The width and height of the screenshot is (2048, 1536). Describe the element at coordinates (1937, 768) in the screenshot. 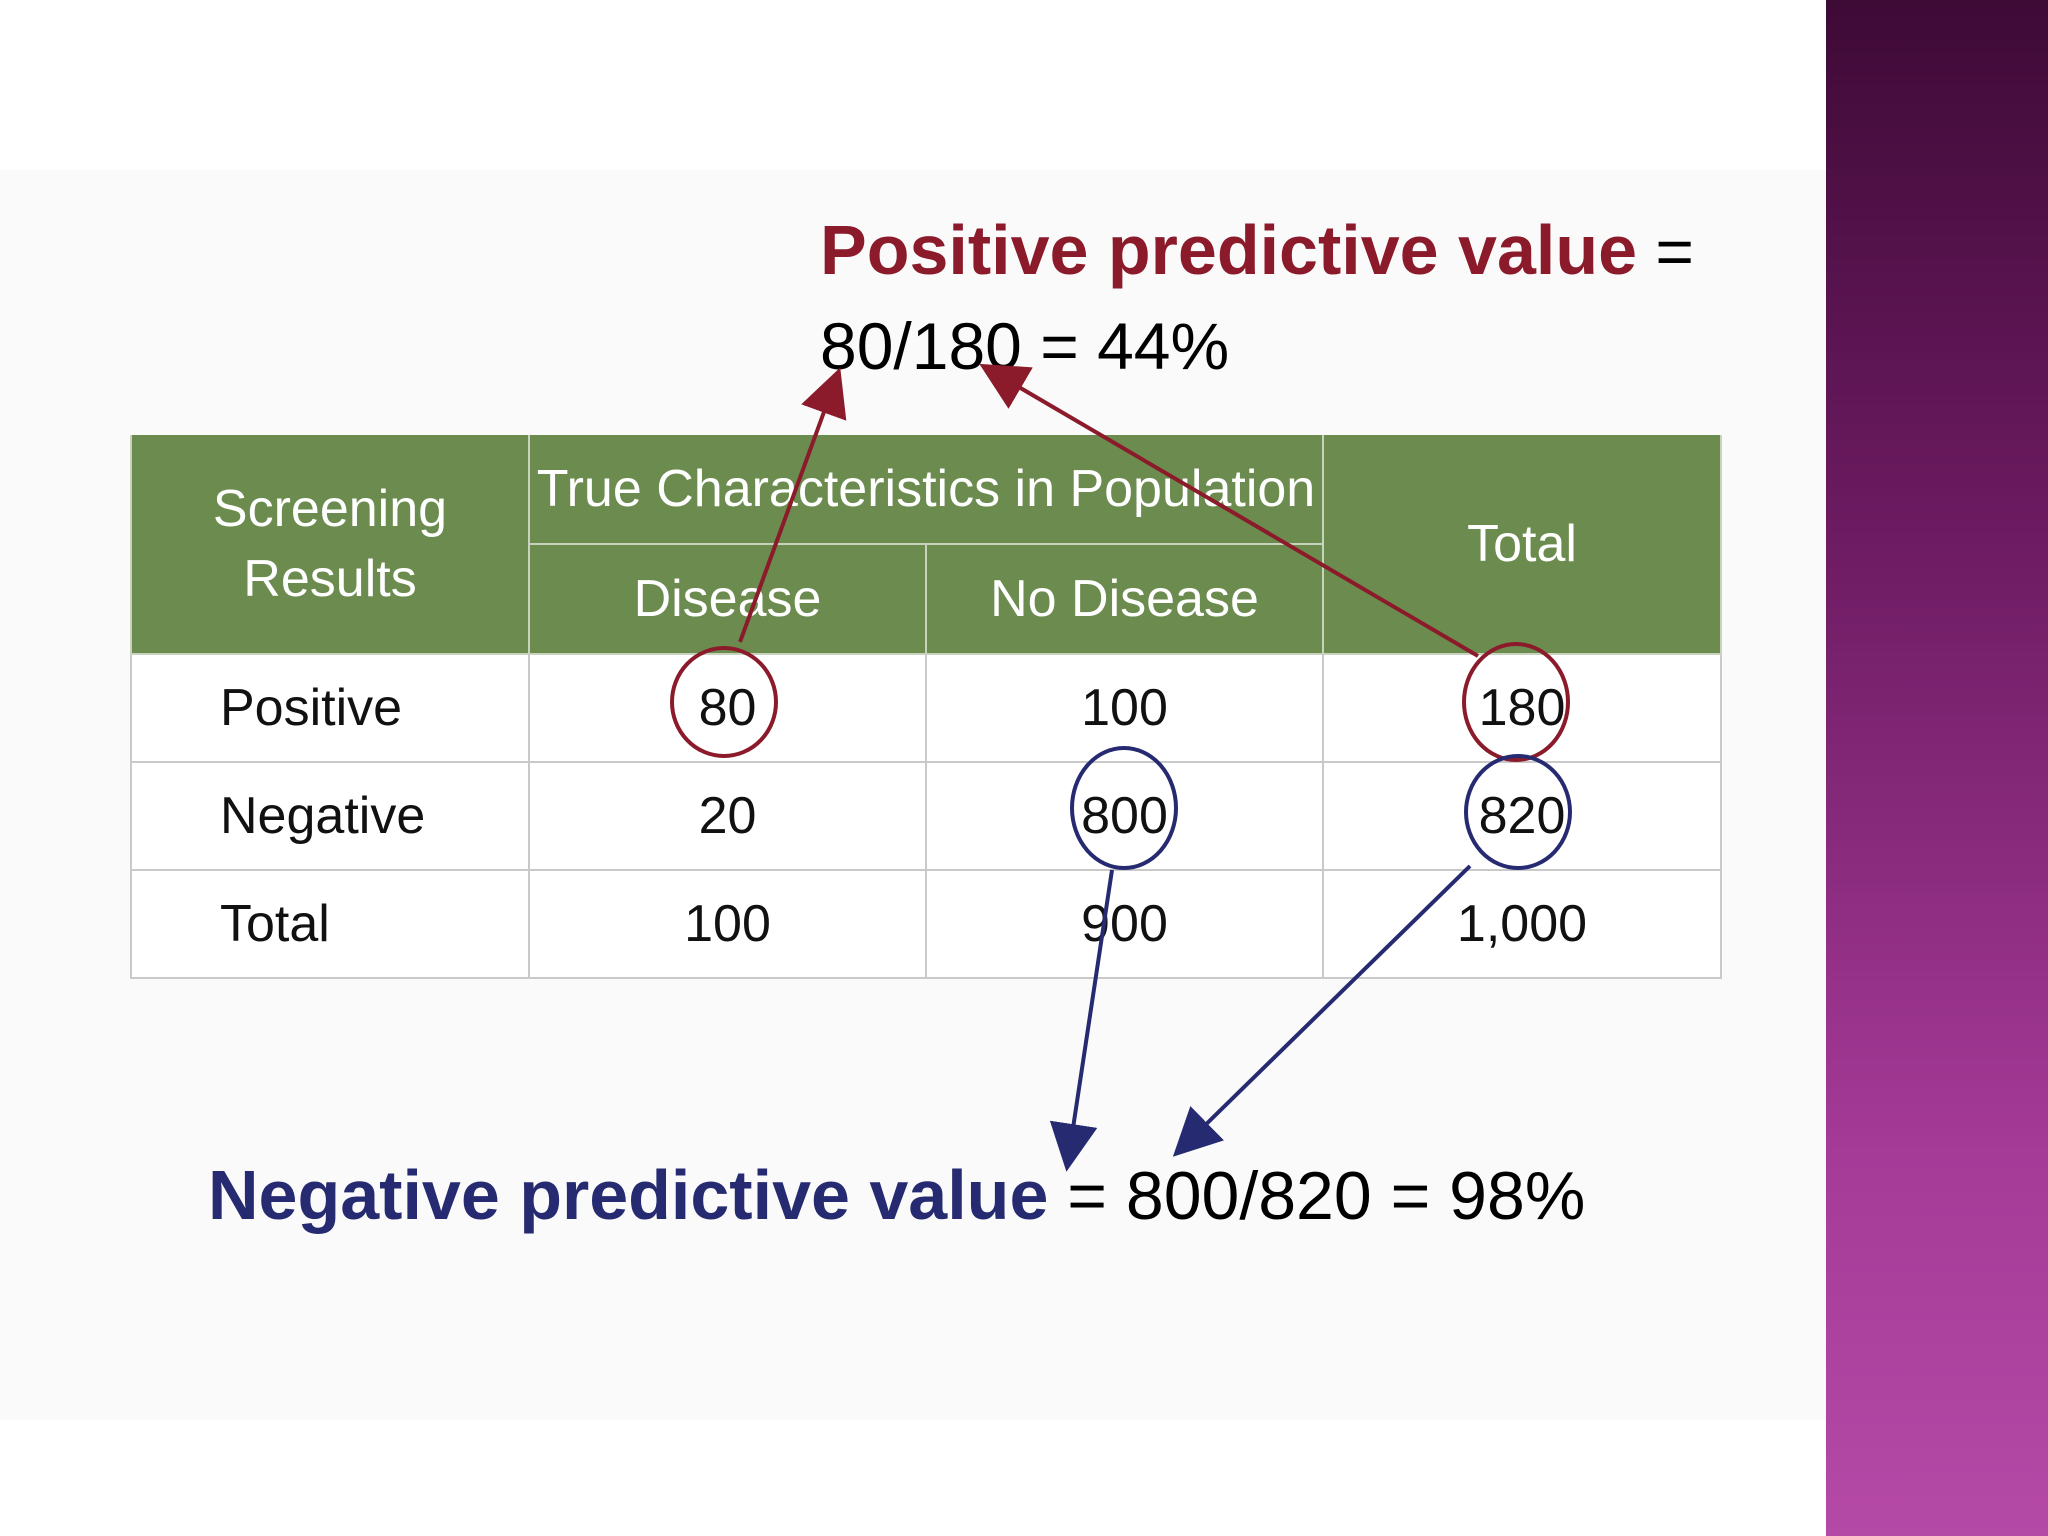

I see `decorative-sidebar` at that location.